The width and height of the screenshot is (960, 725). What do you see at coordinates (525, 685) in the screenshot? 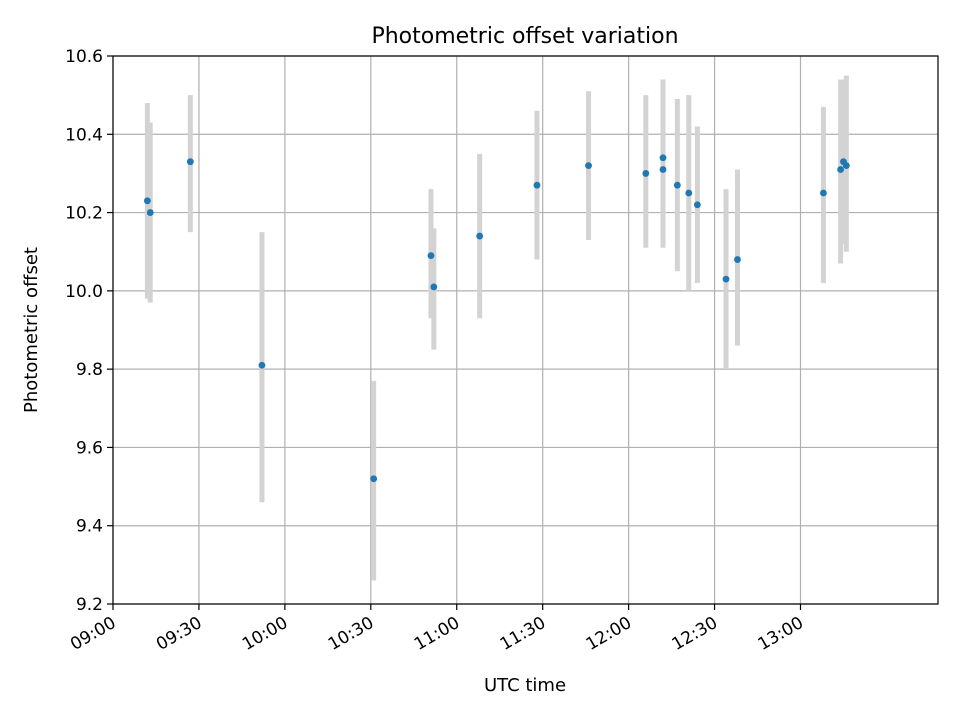
I see `x-axis-label: UTC time` at bounding box center [525, 685].